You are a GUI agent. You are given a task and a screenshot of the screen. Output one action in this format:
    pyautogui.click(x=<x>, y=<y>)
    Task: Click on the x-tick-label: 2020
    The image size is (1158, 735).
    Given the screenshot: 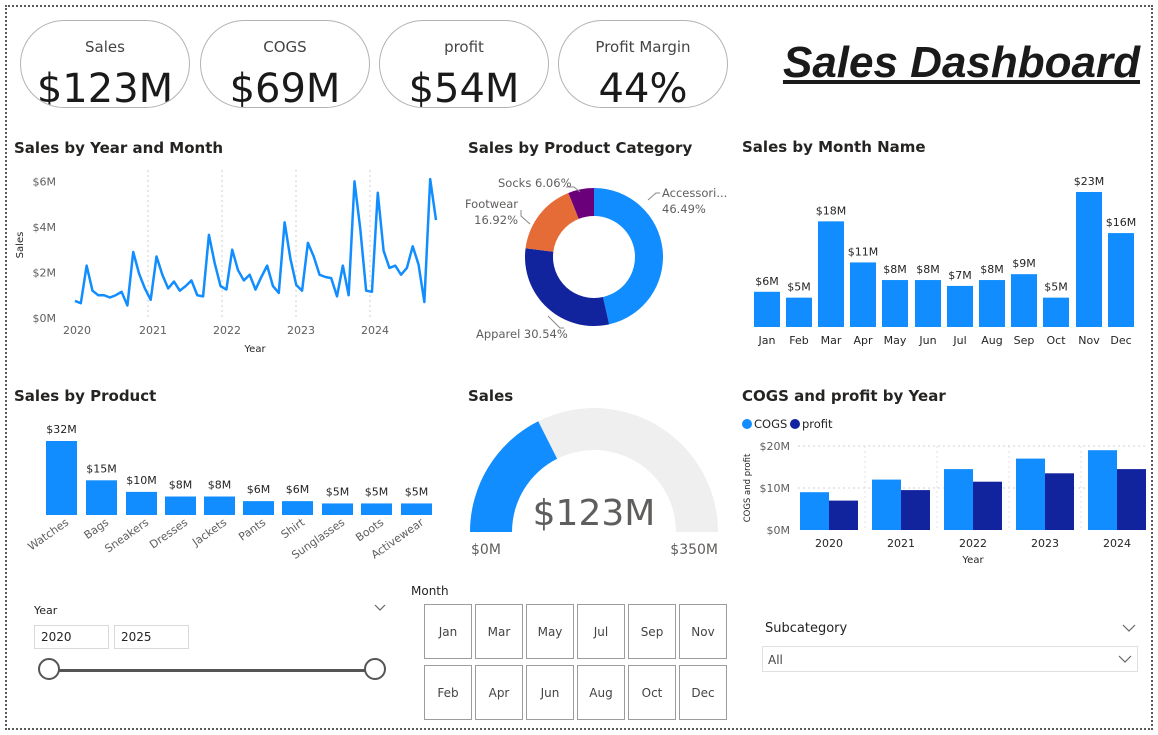 What is the action you would take?
    pyautogui.click(x=77, y=330)
    